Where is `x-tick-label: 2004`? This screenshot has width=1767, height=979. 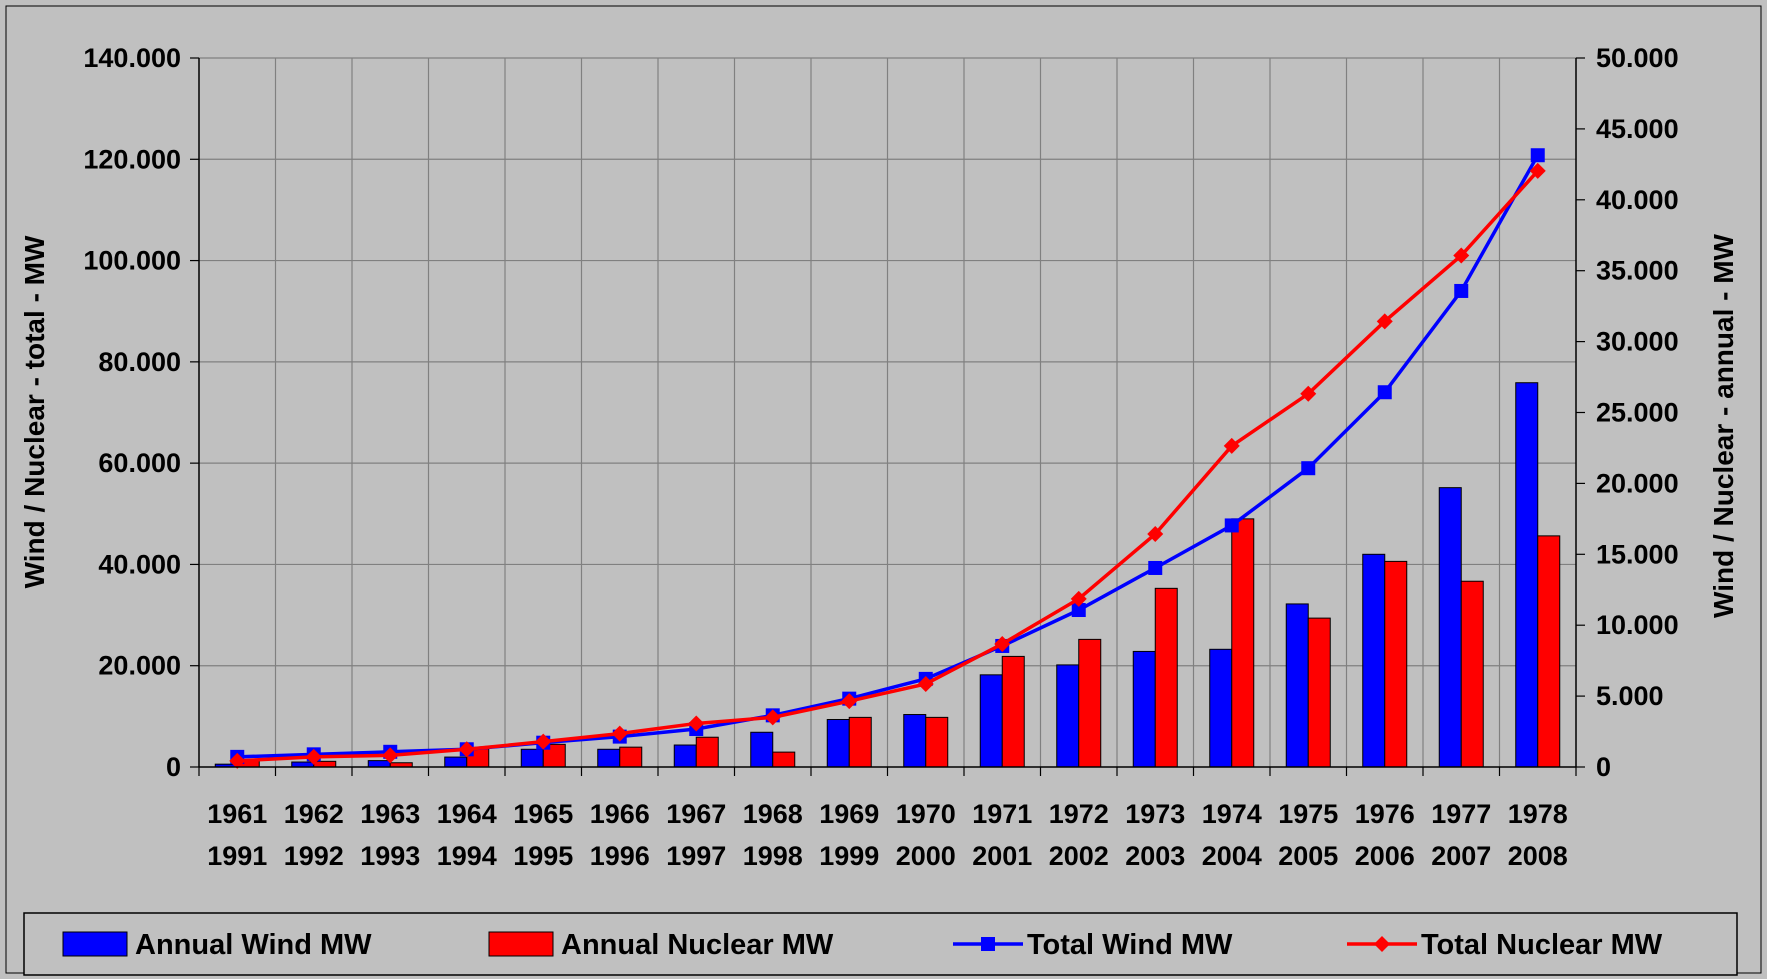 x-tick-label: 2004 is located at coordinates (1232, 856).